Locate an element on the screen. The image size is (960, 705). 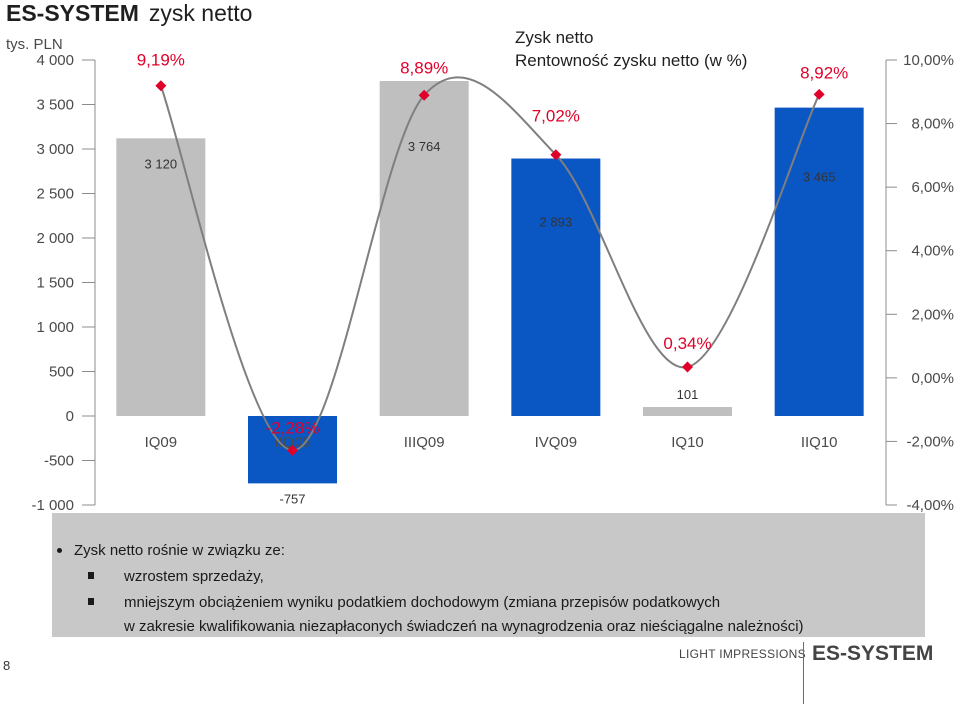
page-number: 8 is located at coordinates (7, 665).